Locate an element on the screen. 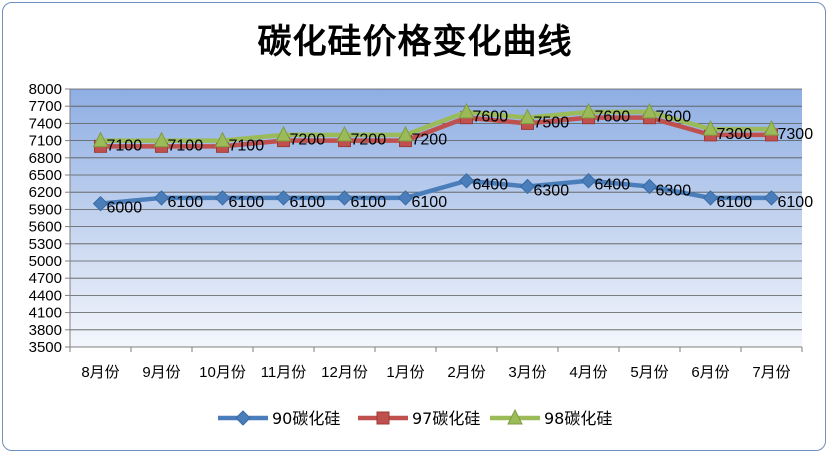  x-tick-label: 12月份 is located at coordinates (344, 372).